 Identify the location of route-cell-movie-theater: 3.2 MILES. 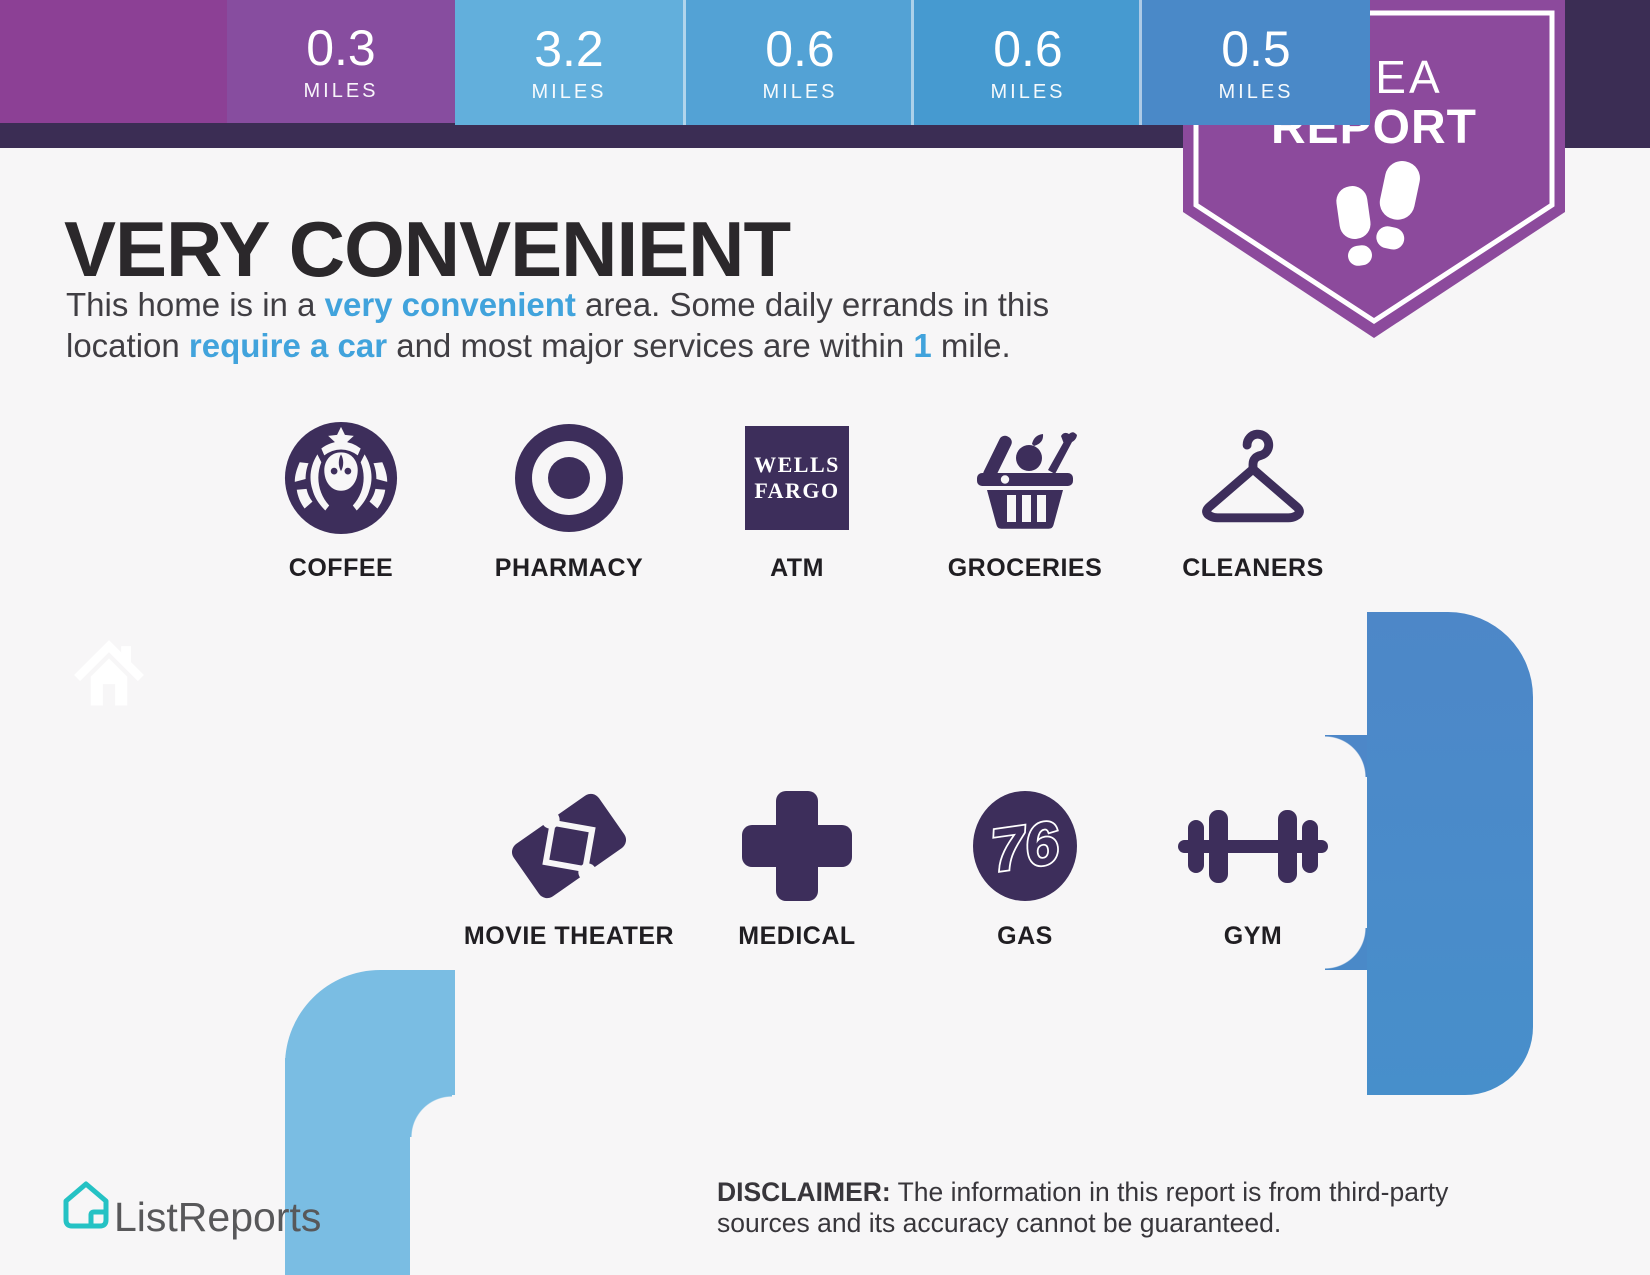
(569, 62).